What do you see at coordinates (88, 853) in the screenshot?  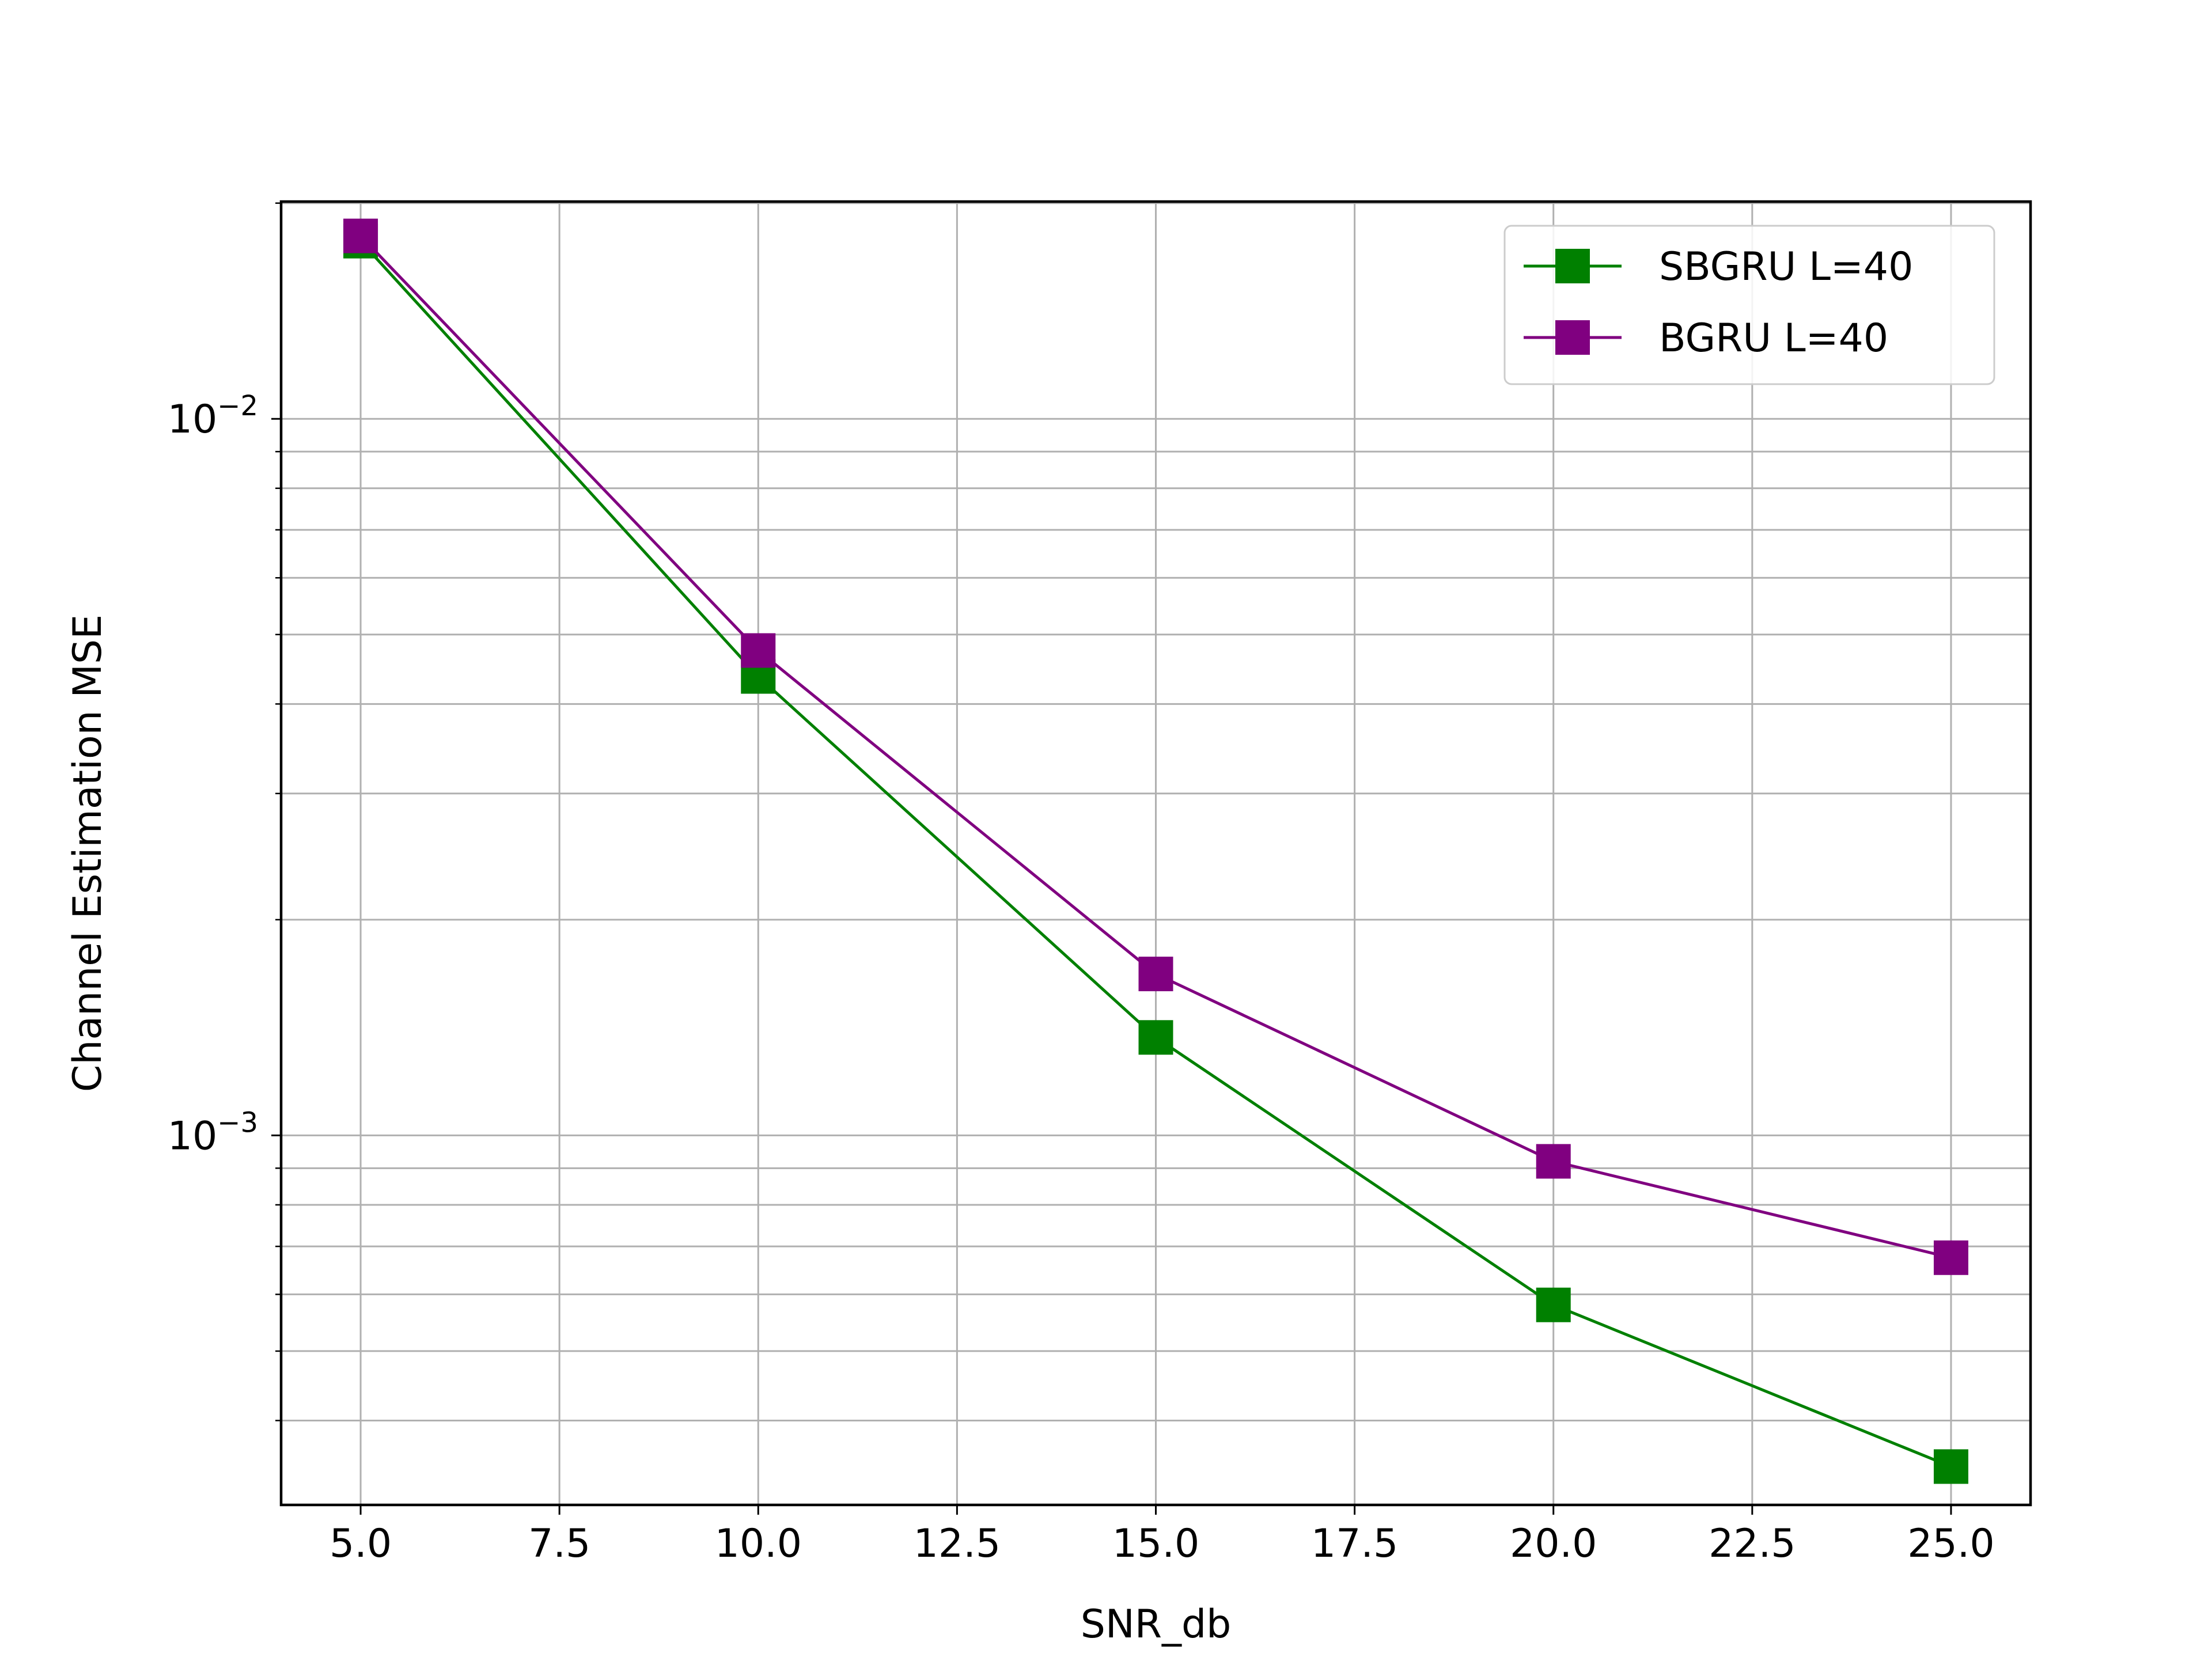 I see `y-axis-label: Channel Estimation MSE` at bounding box center [88, 853].